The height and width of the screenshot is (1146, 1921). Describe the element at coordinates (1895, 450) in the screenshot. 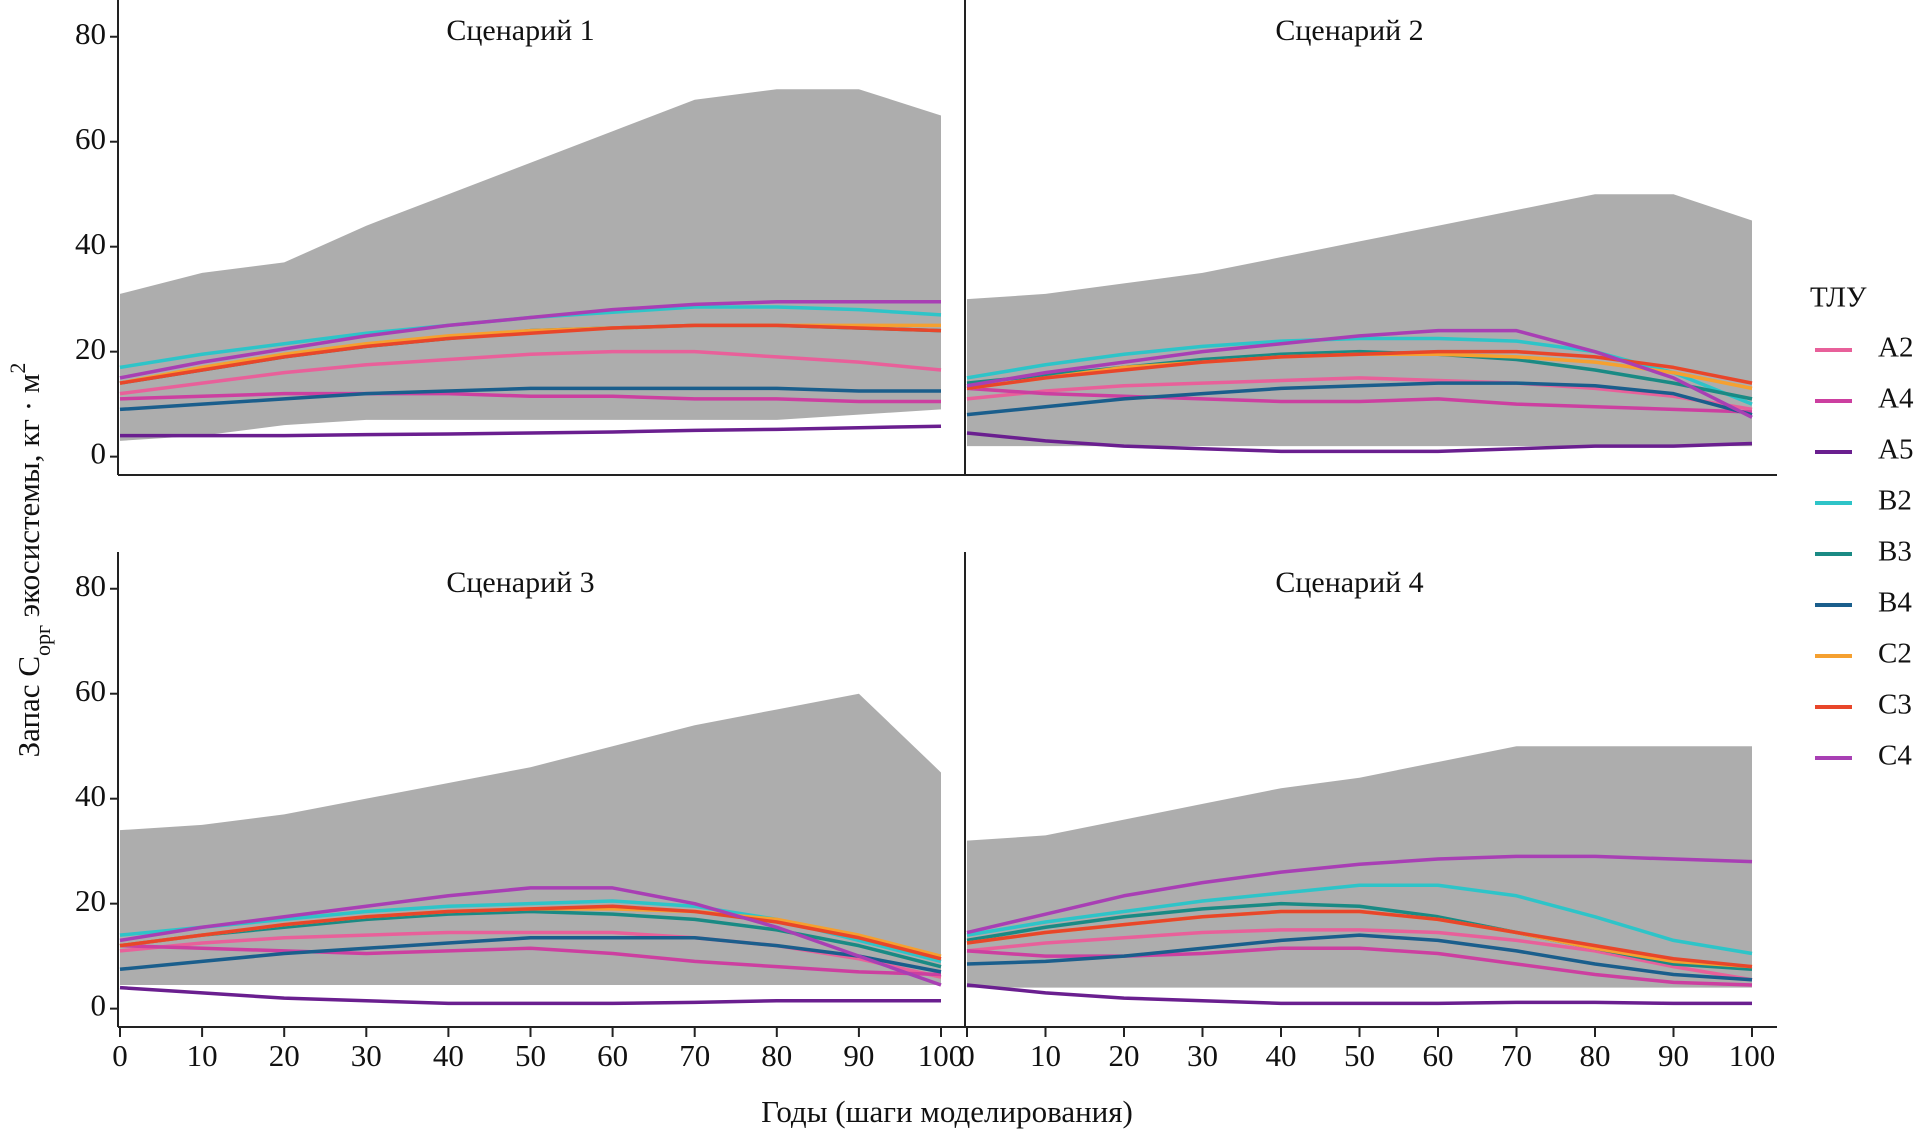

I see `legend-label: A5` at that location.